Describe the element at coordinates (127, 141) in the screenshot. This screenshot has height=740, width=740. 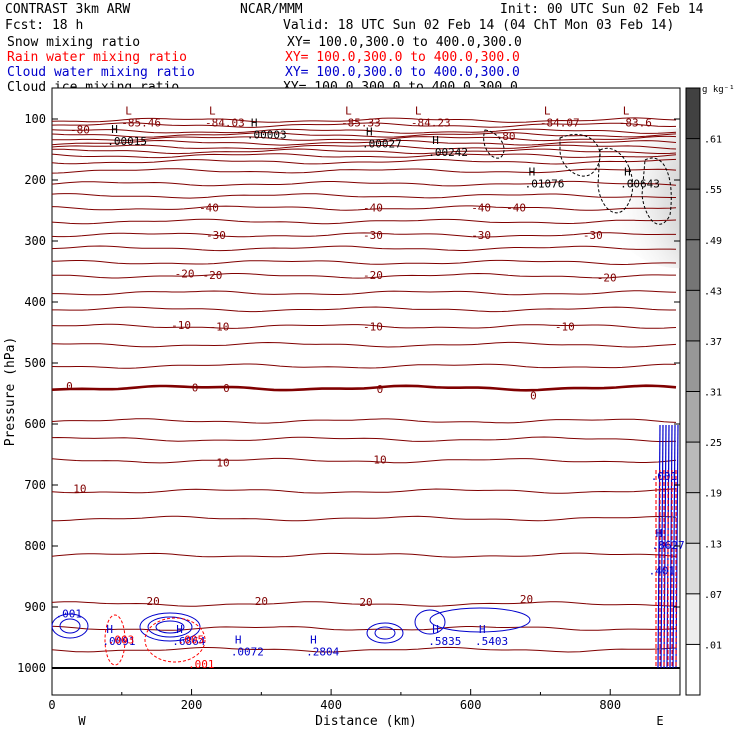
I see `extremum-value: .00015` at that location.